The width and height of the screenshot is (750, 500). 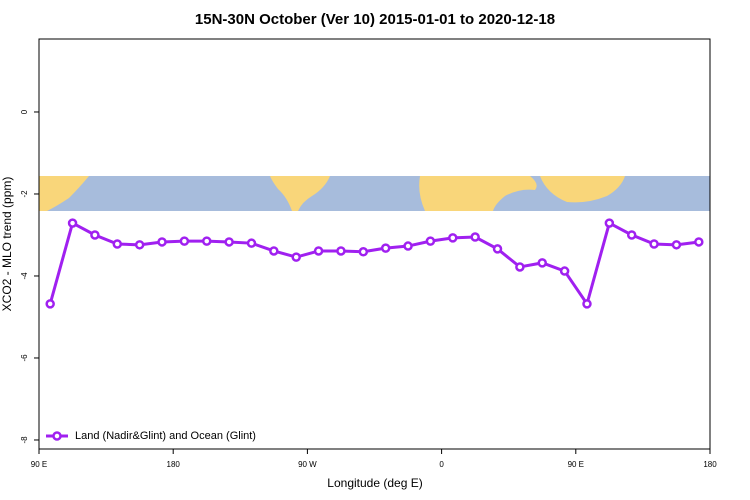 I want to click on map-band, so click(x=374, y=193).